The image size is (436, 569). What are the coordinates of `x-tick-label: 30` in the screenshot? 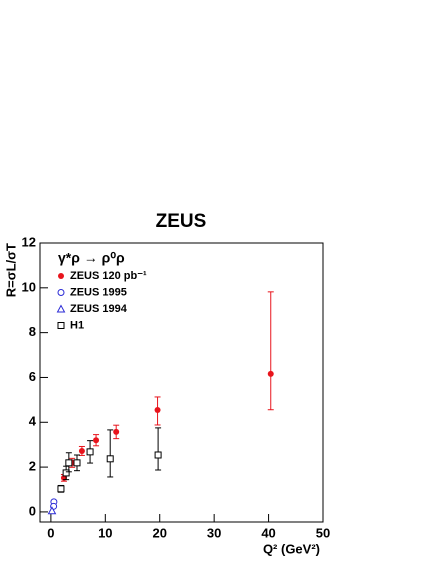 It's located at (214, 532).